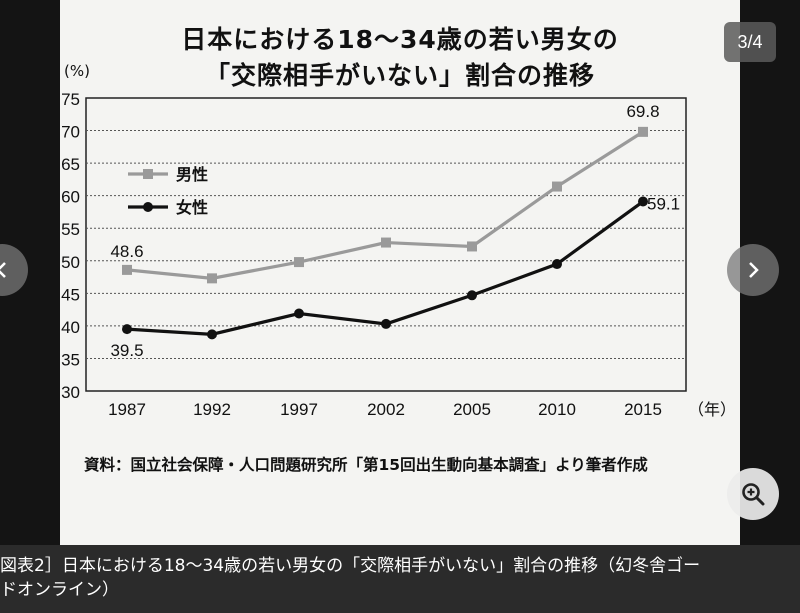 The image size is (800, 613). I want to click on data-label: 48.6, so click(126, 251).